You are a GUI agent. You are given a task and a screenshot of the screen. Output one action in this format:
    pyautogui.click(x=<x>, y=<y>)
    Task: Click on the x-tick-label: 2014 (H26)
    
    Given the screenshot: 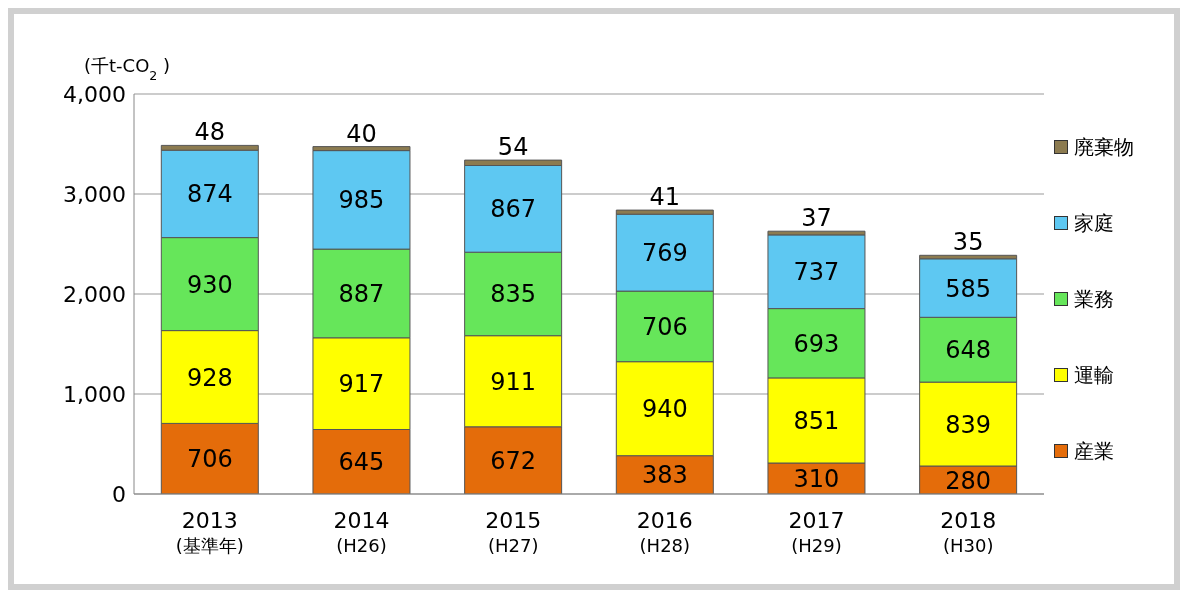 What is the action you would take?
    pyautogui.click(x=361, y=532)
    